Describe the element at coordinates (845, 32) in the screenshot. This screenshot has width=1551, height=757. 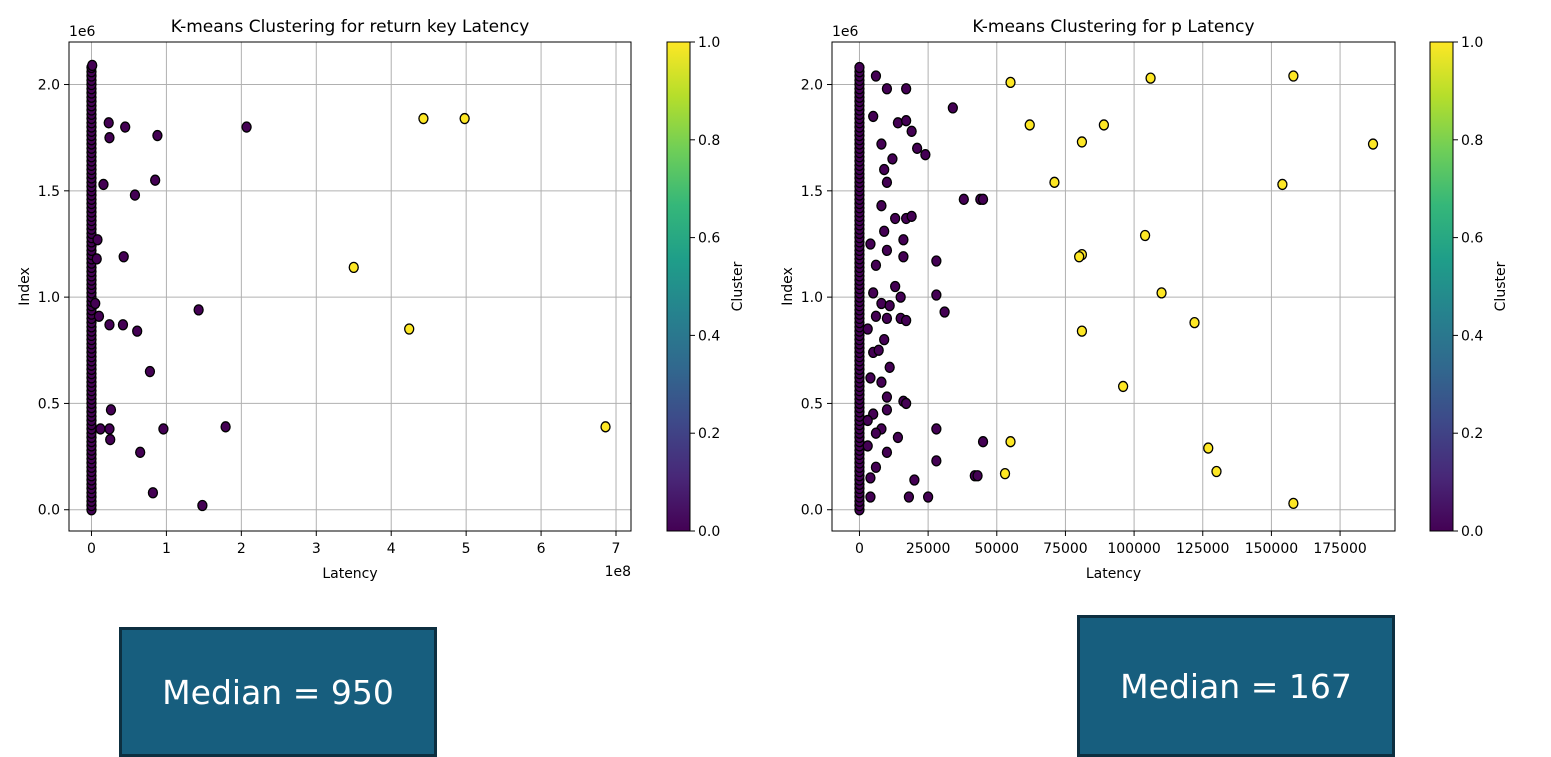
I see `y-offset-text: 1e6` at that location.